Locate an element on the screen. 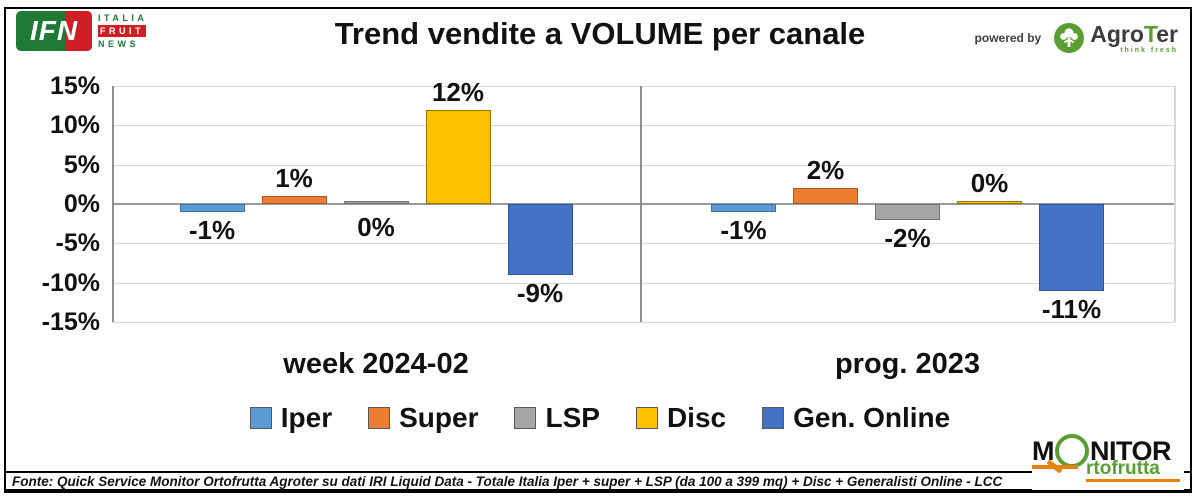 This screenshot has width=1200, height=500. ifn-logo-wordmark: ITALIA FRUIT NEWS is located at coordinates (122, 31).